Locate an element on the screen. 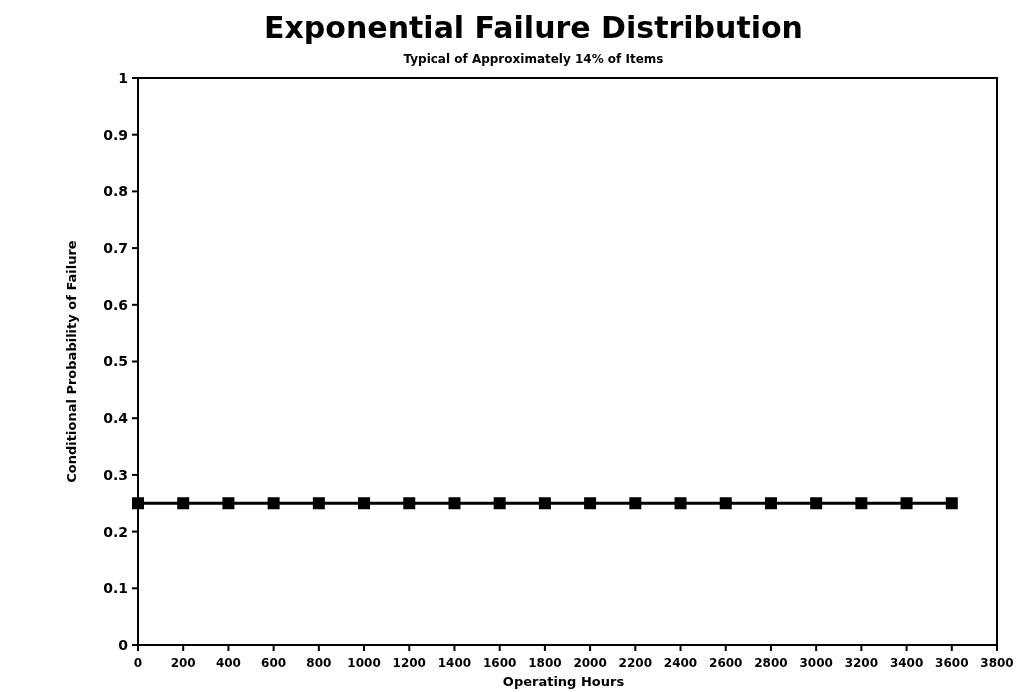 The height and width of the screenshot is (692, 1027). x-tick-label: 3000 is located at coordinates (816, 663).